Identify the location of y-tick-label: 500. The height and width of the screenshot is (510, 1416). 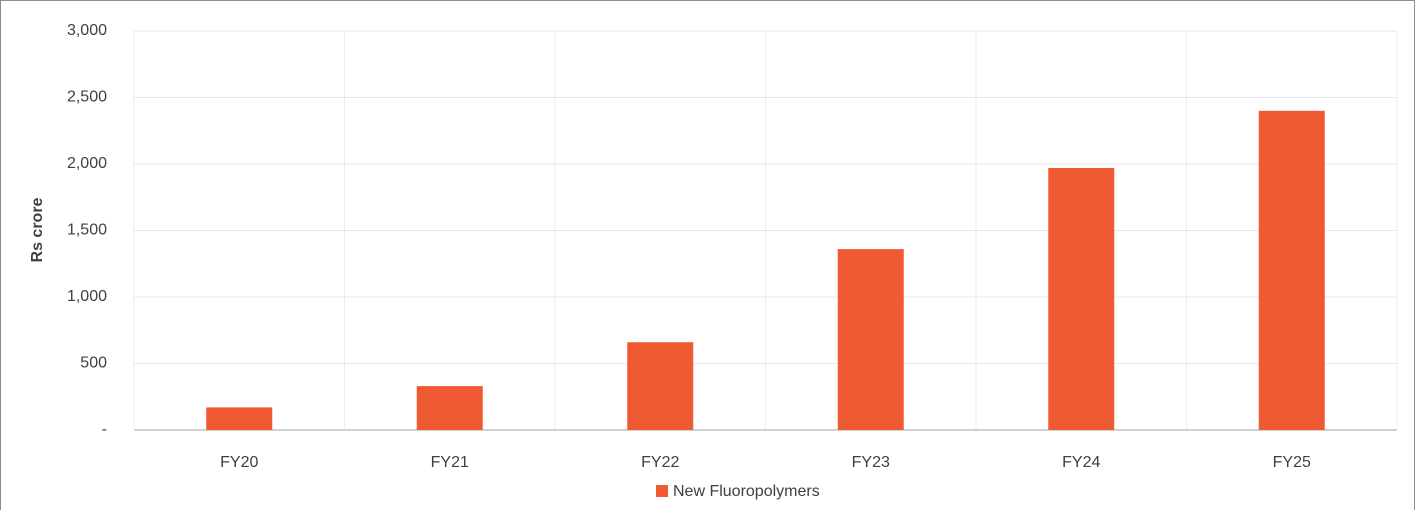
(93, 363).